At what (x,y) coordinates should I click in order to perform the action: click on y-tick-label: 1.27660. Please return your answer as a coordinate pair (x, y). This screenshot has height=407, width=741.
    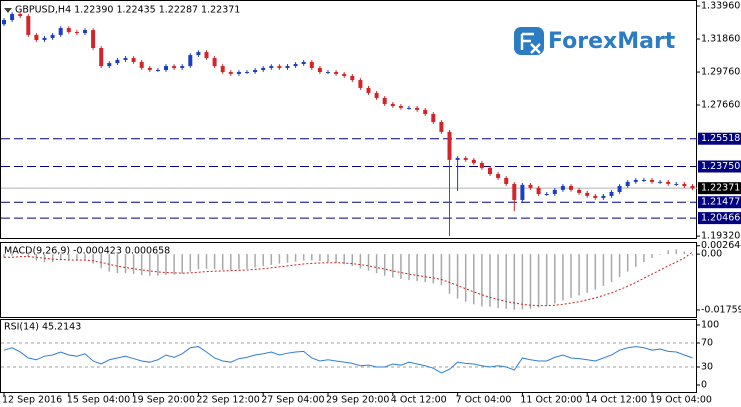
    Looking at the image, I should click on (720, 105).